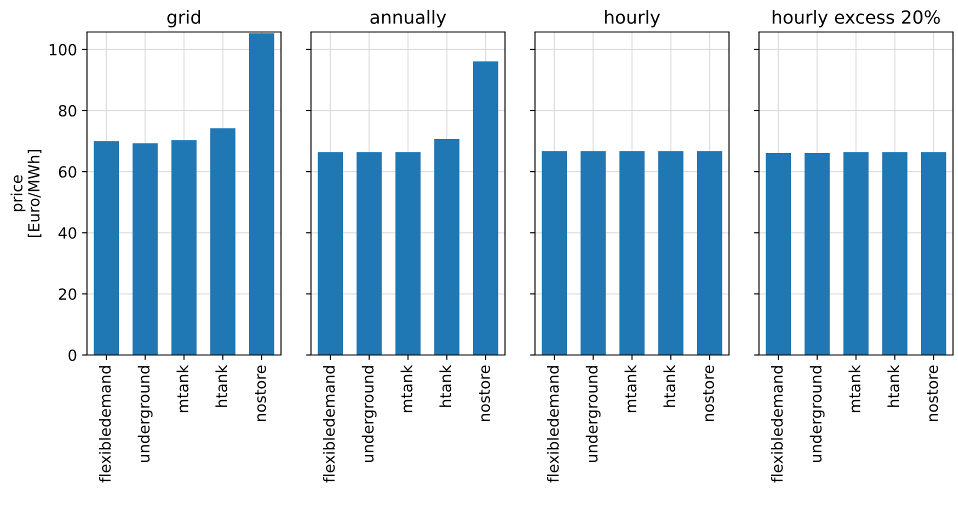 The image size is (958, 507). I want to click on y-tick-label: 0, so click(72, 355).